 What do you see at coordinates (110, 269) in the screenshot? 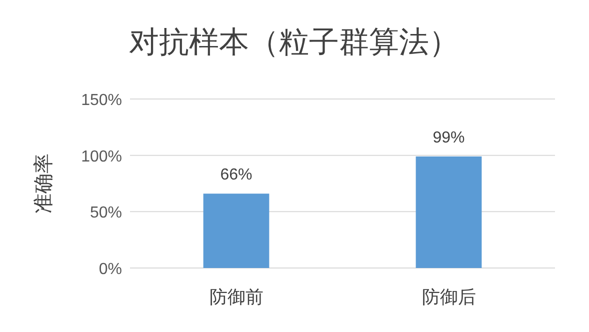
I see `y-tick-label: 0%` at bounding box center [110, 269].